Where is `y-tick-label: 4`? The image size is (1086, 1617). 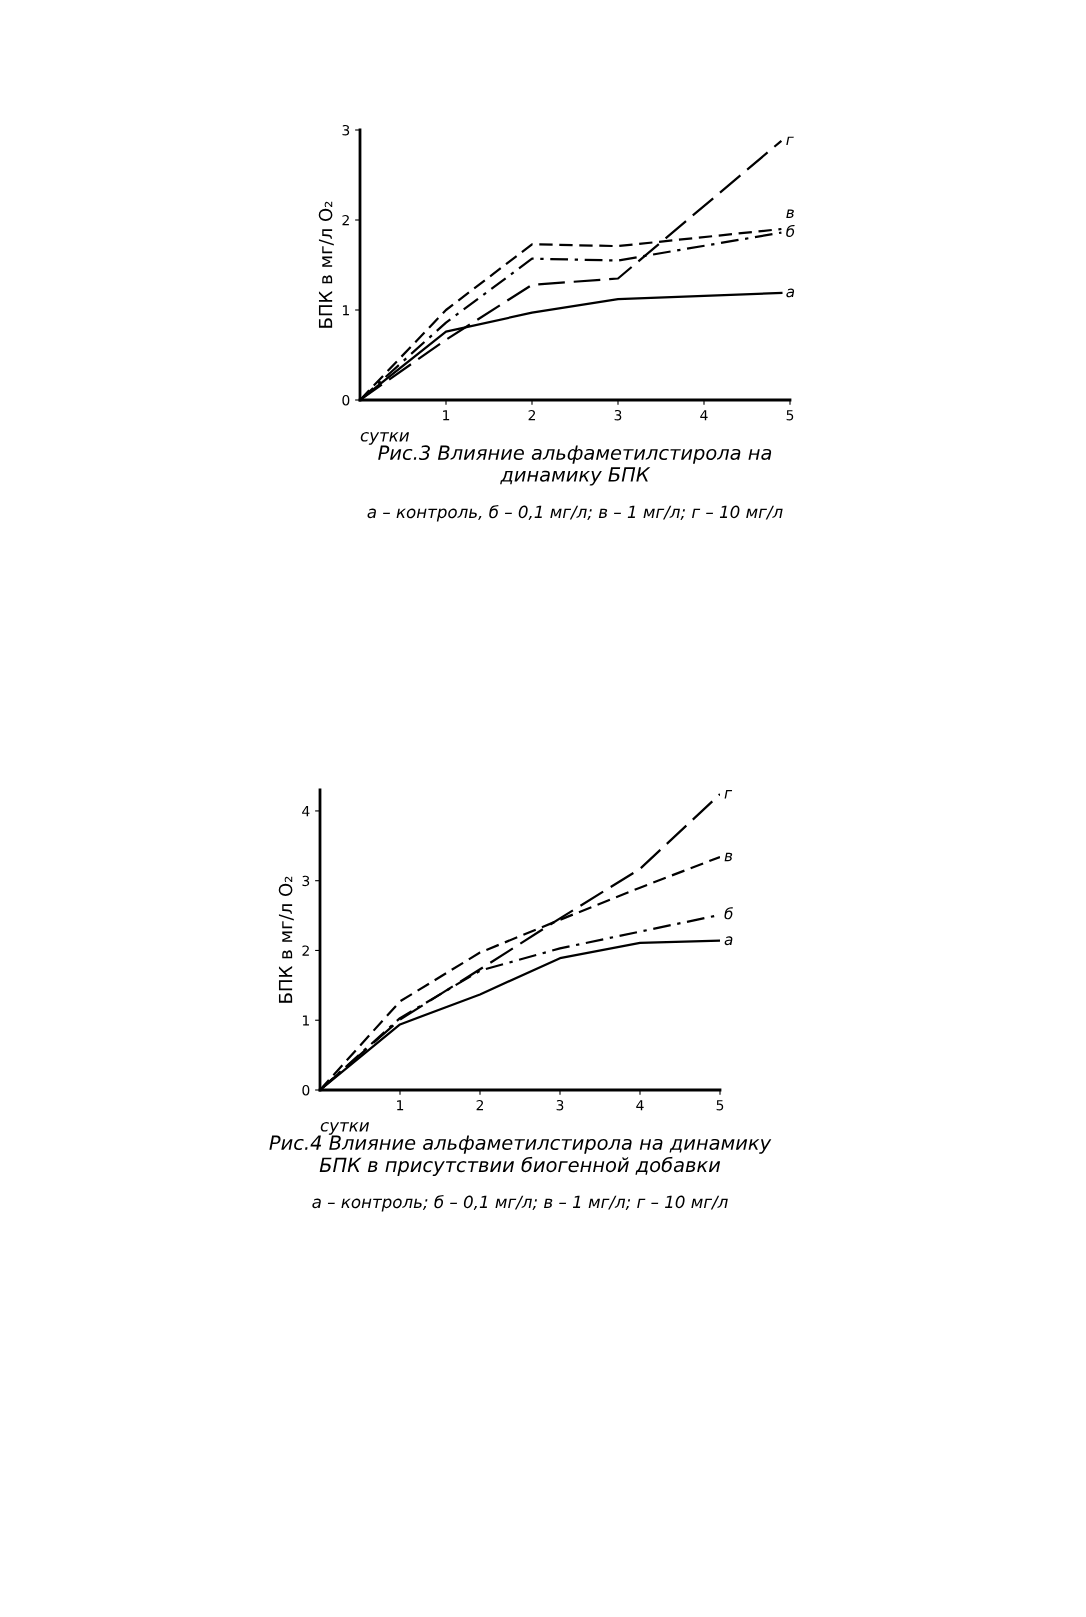
y-tick-label: 4 is located at coordinates (306, 811).